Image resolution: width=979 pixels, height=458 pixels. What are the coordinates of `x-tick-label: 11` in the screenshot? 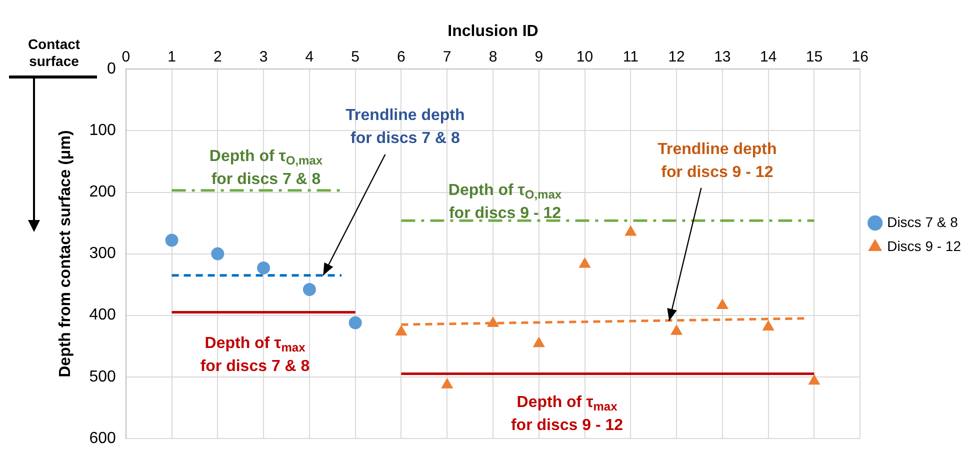 It's located at (630, 57).